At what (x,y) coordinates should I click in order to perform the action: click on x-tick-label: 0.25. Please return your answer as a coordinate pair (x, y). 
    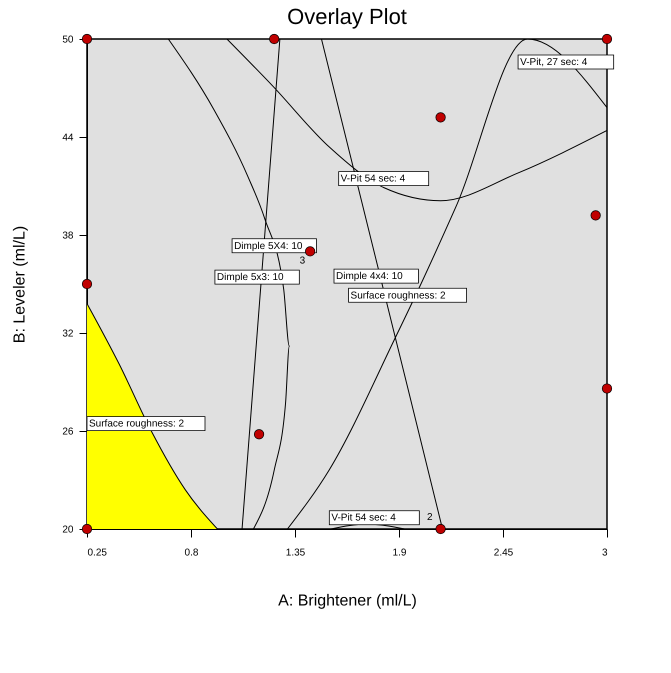
    Looking at the image, I should click on (98, 553).